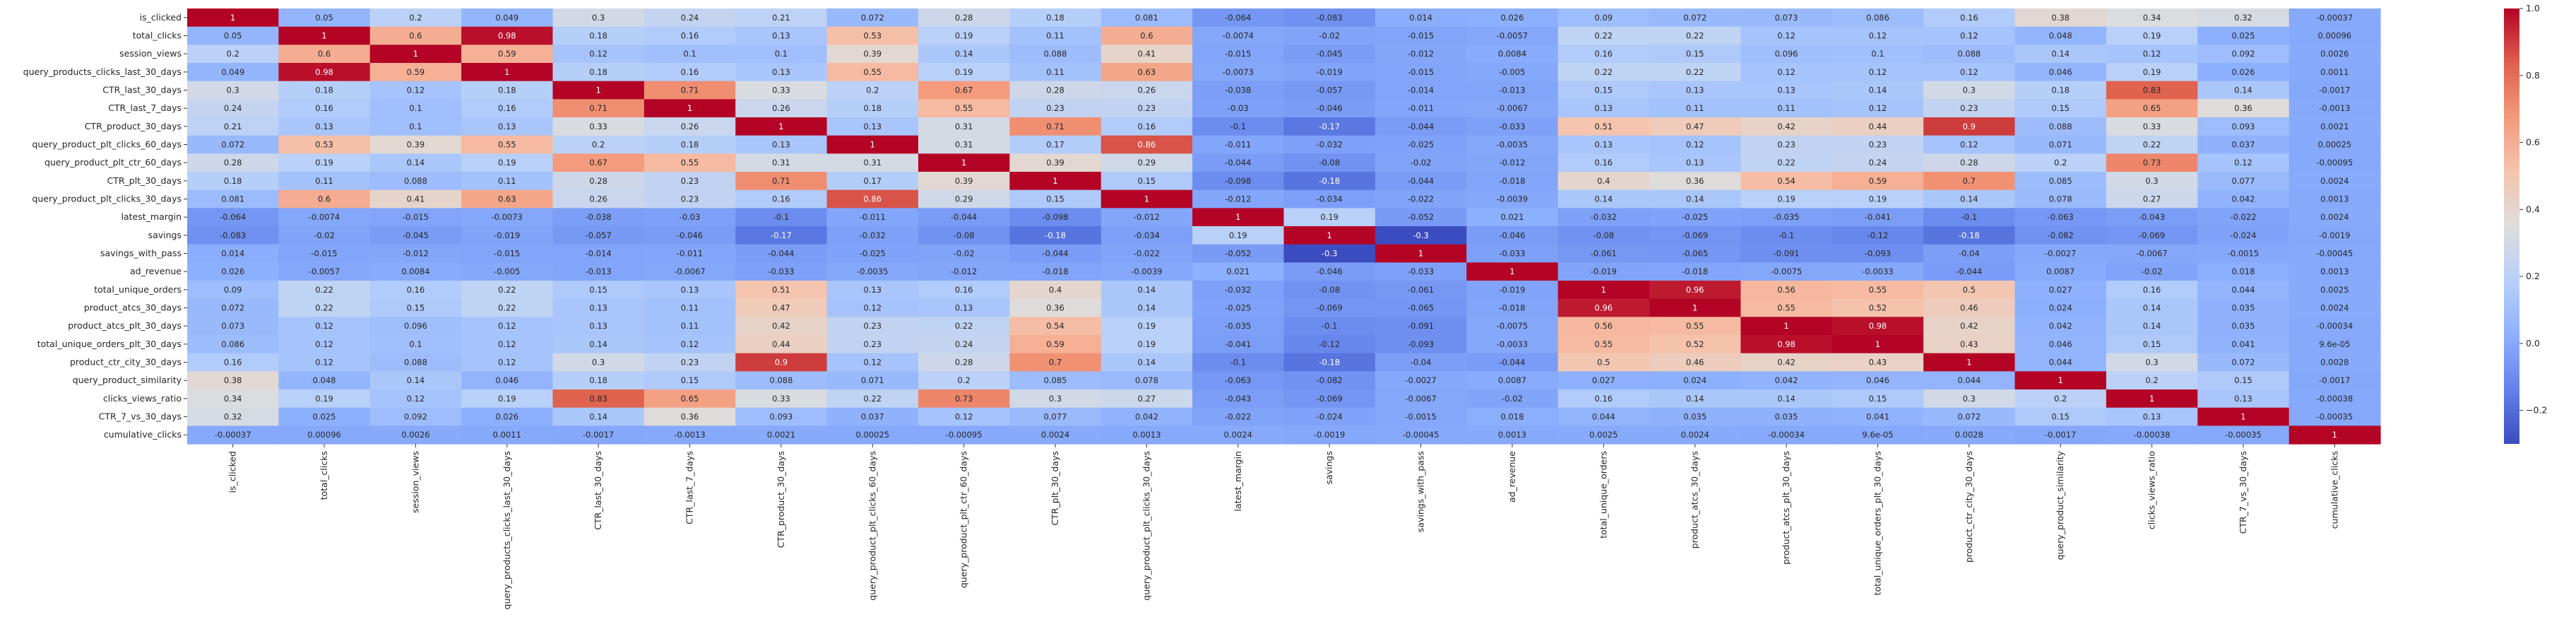 This screenshot has height=639, width=2576. What do you see at coordinates (2533, 75) in the screenshot?
I see `colorbar-tick-label: 0.8` at bounding box center [2533, 75].